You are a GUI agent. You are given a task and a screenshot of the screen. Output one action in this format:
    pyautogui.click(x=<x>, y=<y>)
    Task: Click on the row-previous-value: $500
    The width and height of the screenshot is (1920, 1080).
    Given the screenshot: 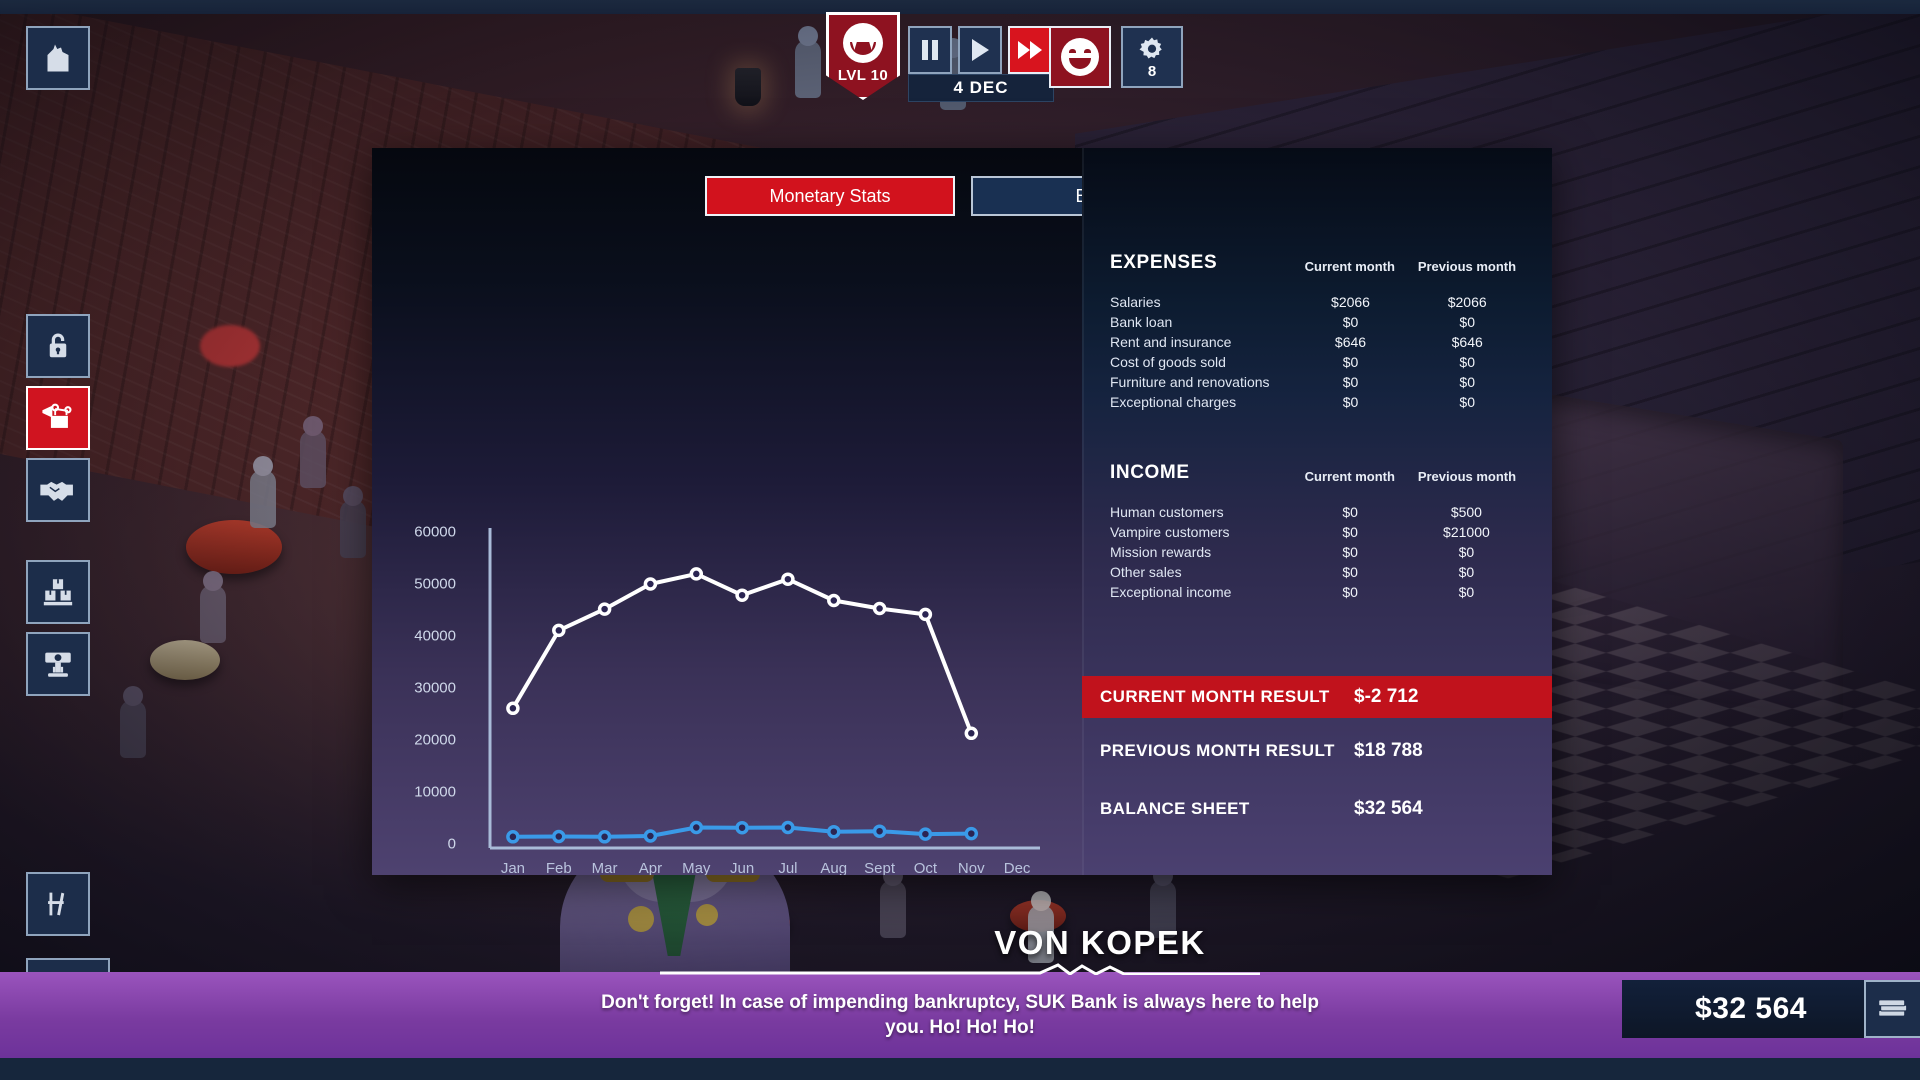 What is the action you would take?
    pyautogui.click(x=1466, y=512)
    